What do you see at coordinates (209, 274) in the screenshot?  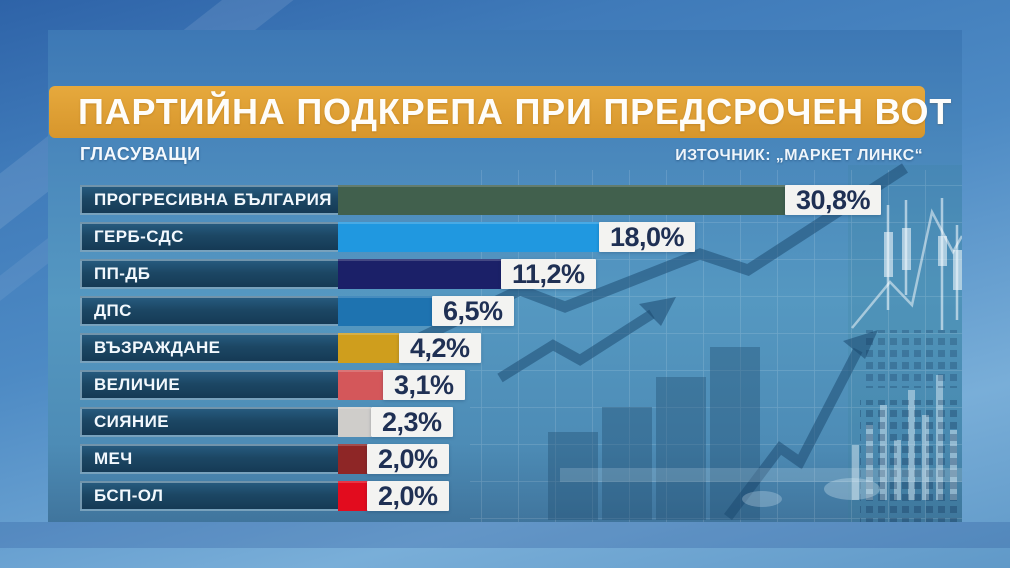 I see `party-label-box: ПП-ДБ` at bounding box center [209, 274].